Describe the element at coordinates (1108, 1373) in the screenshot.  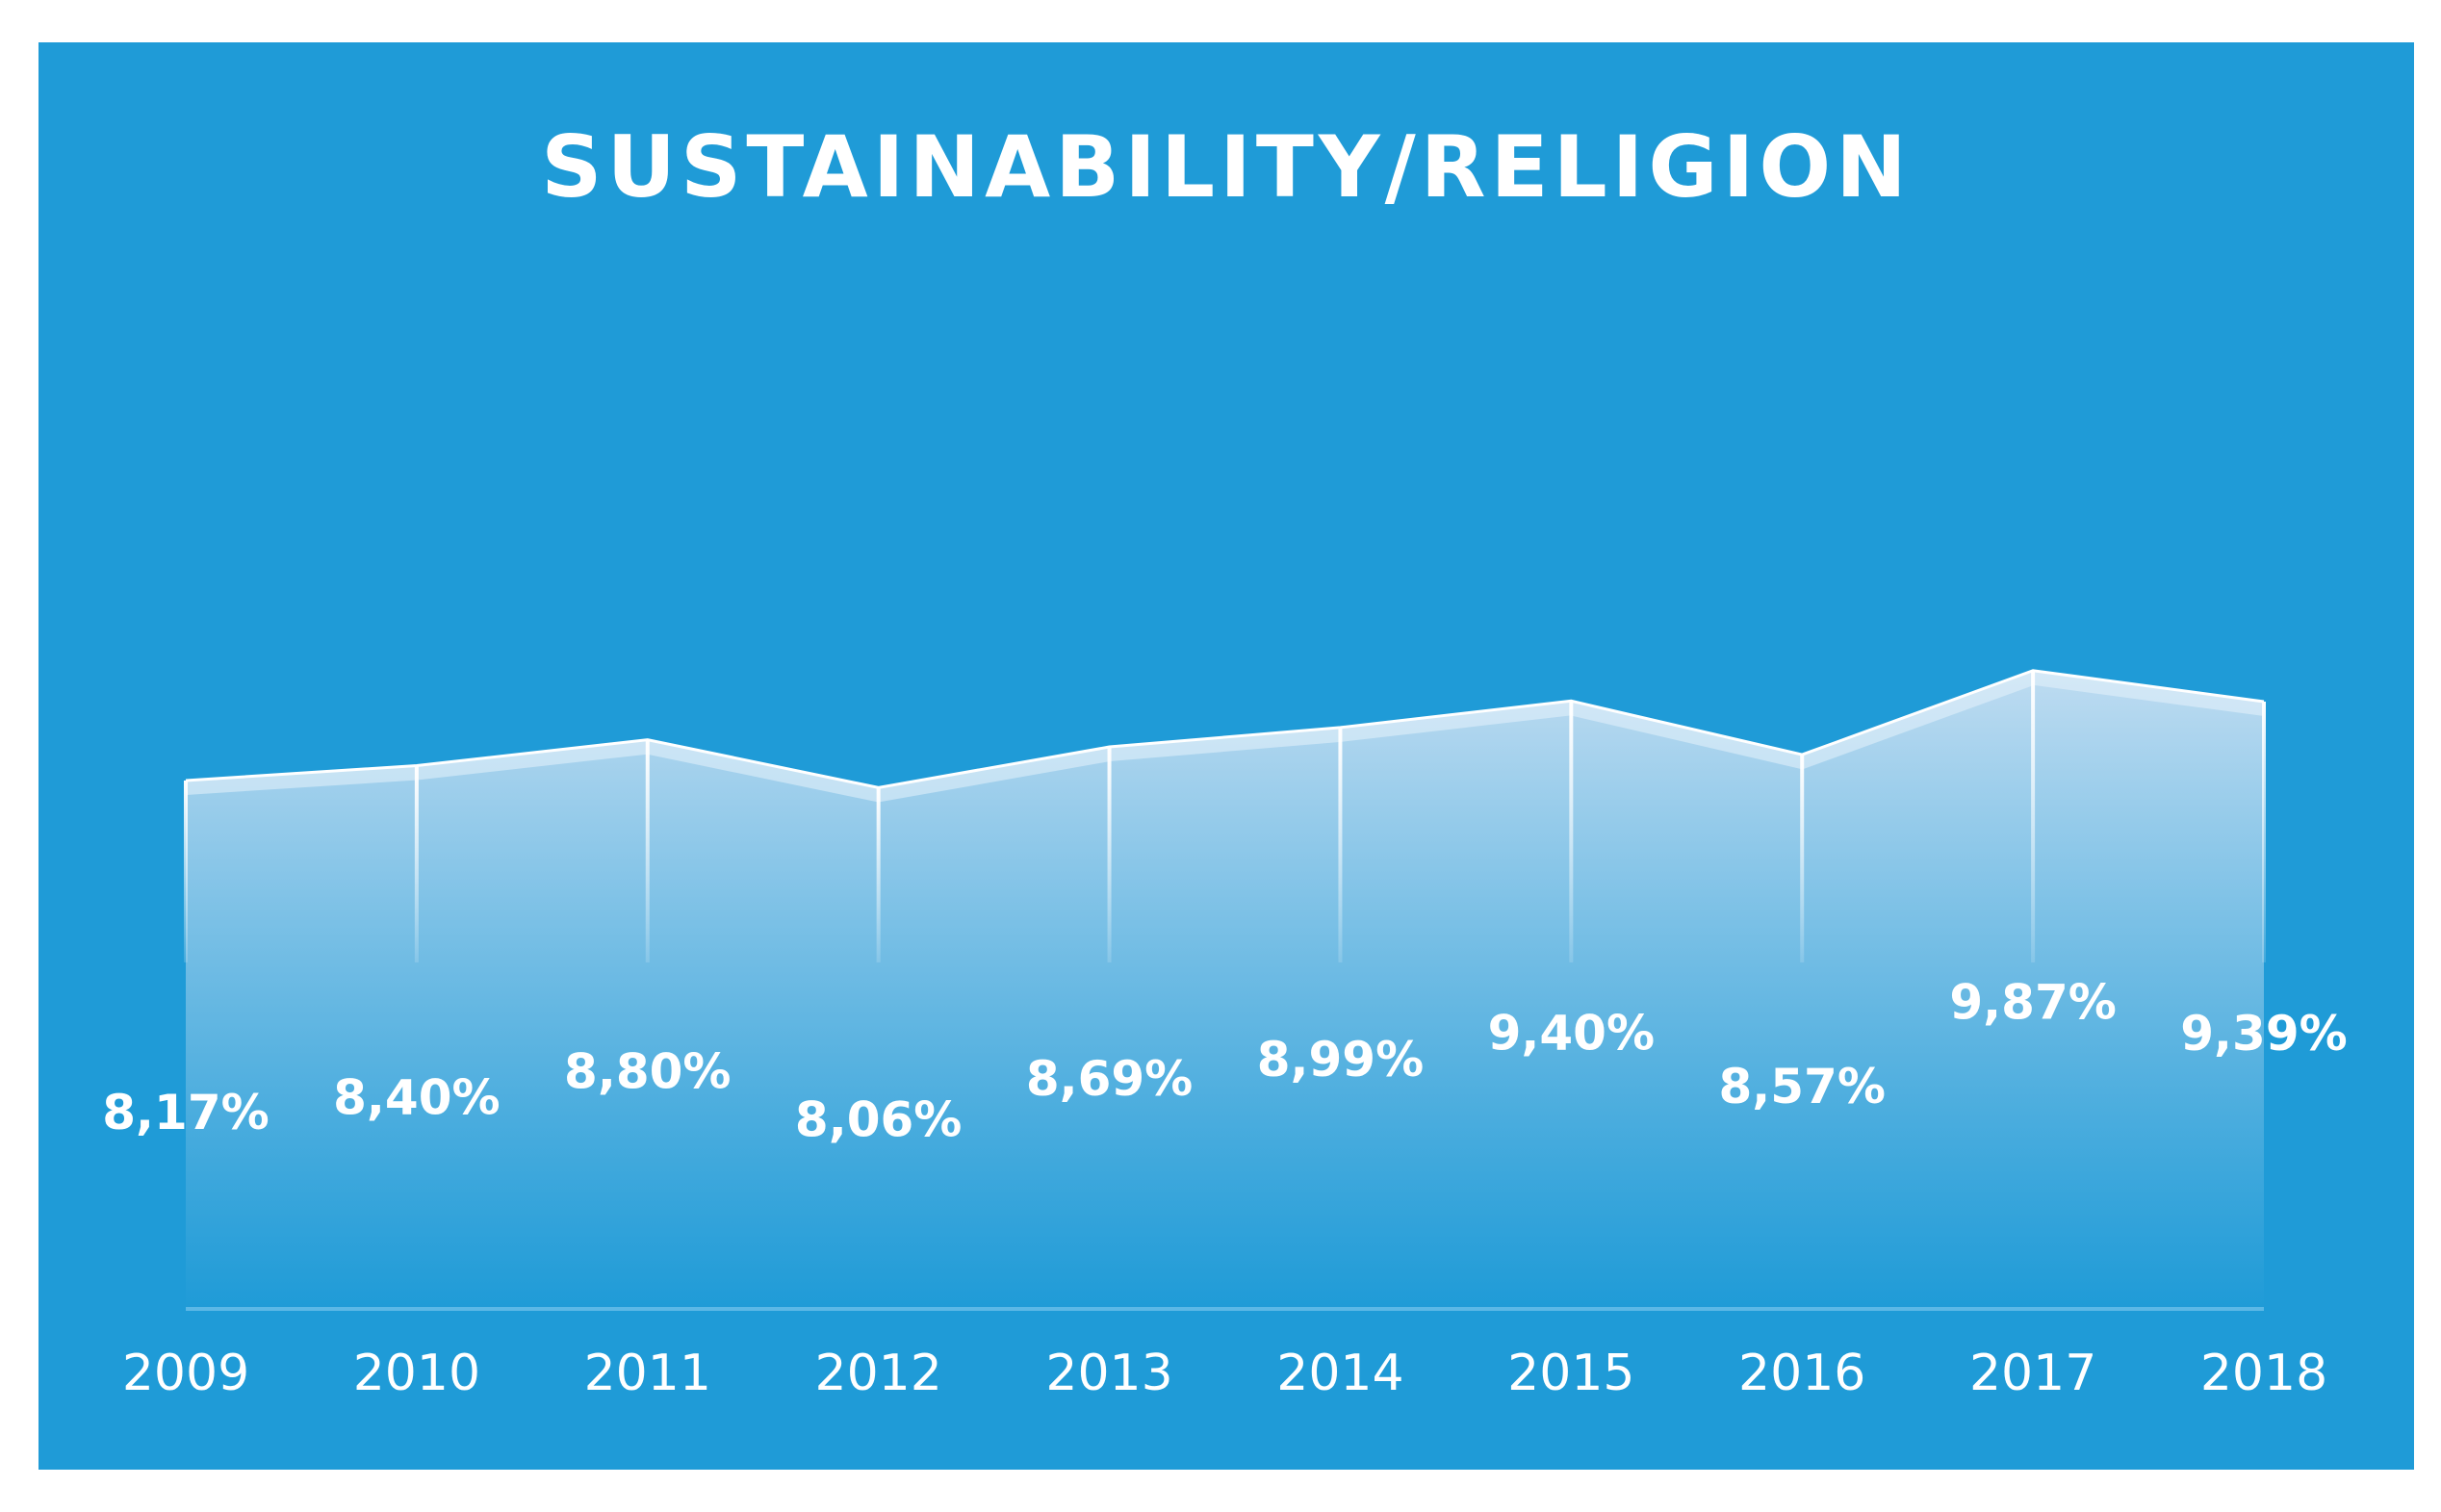
I see `x-tick-label: 2013` at that location.